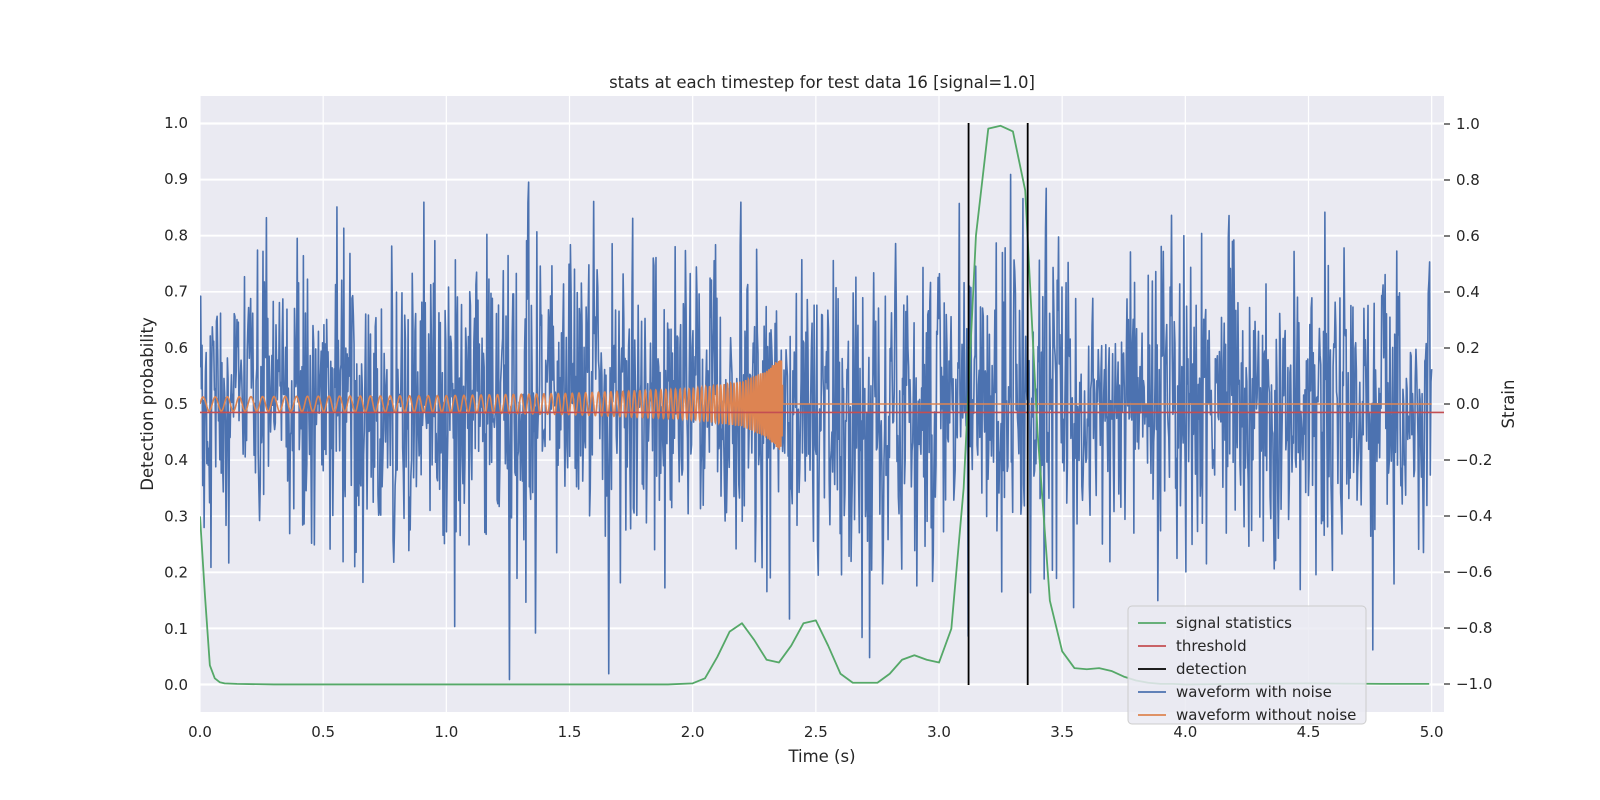  What do you see at coordinates (1474, 572) in the screenshot?
I see `y-tick-label-right: −0.6` at bounding box center [1474, 572].